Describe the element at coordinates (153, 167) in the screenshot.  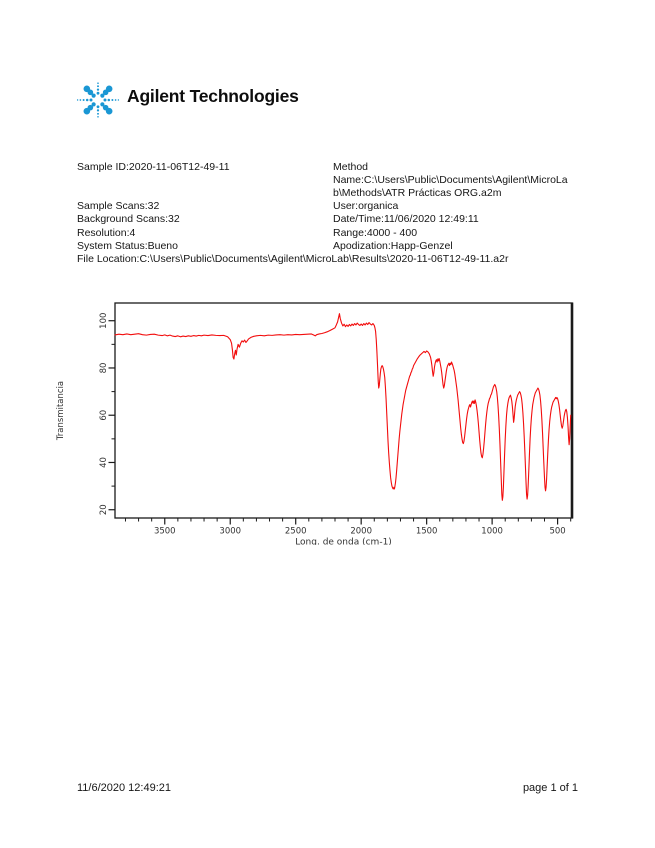
I see `sample-id-field: Sample ID:2020-11-06T12-49-11` at that location.